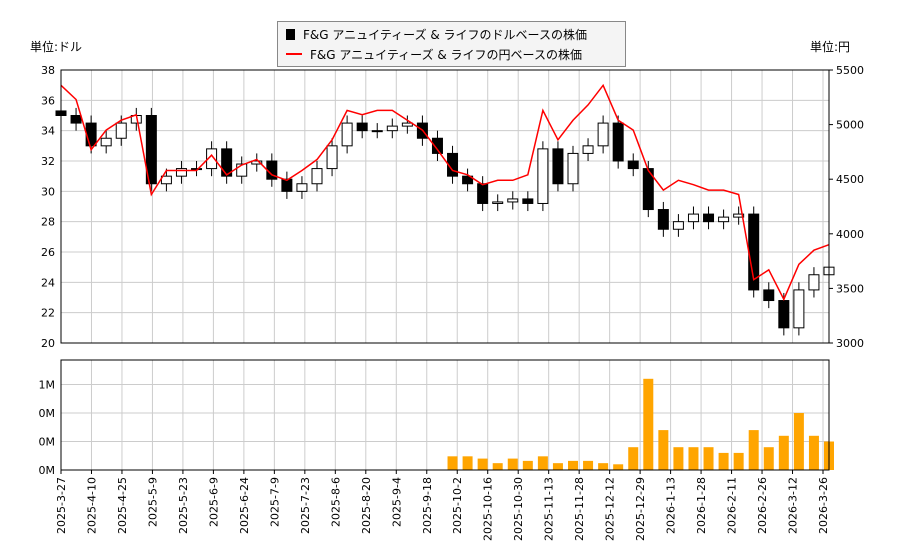 This screenshot has height=550, width=900. What do you see at coordinates (762, 505) in the screenshot?
I see `x-tick-label: 2026-2-26` at bounding box center [762, 505].